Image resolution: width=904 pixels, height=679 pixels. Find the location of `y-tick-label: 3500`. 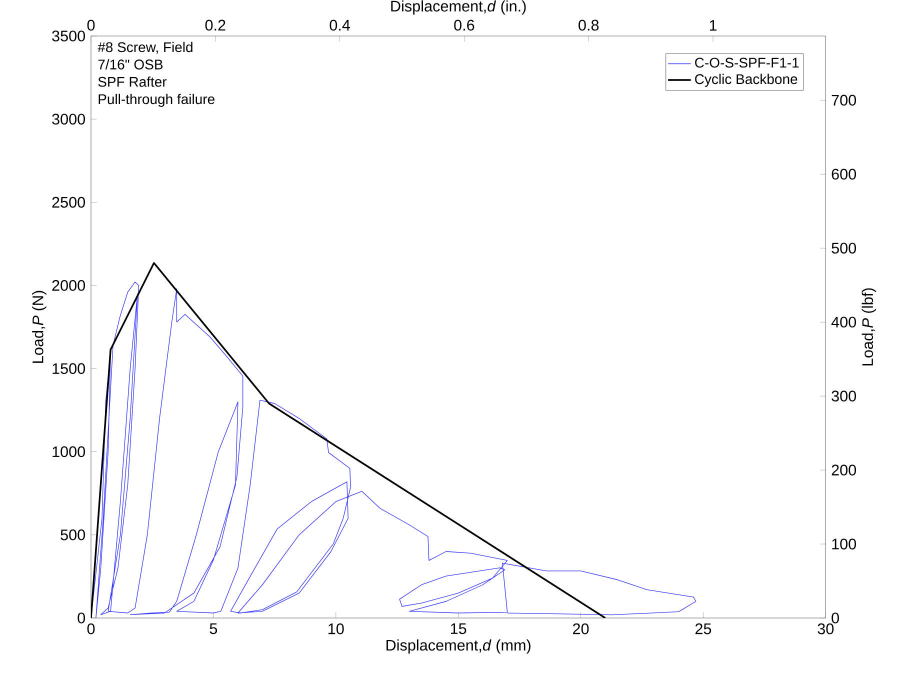

y-tick-label: 3500 is located at coordinates (69, 36).